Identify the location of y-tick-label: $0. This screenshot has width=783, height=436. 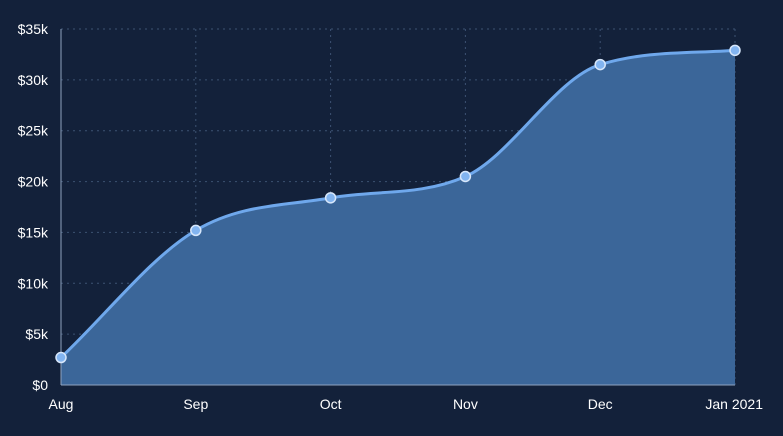
(40, 385).